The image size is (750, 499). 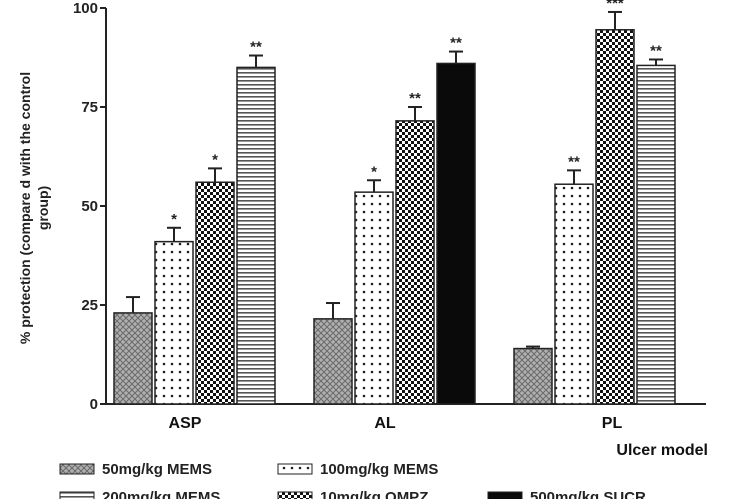 I want to click on bar-al-s3, so click(x=415, y=262).